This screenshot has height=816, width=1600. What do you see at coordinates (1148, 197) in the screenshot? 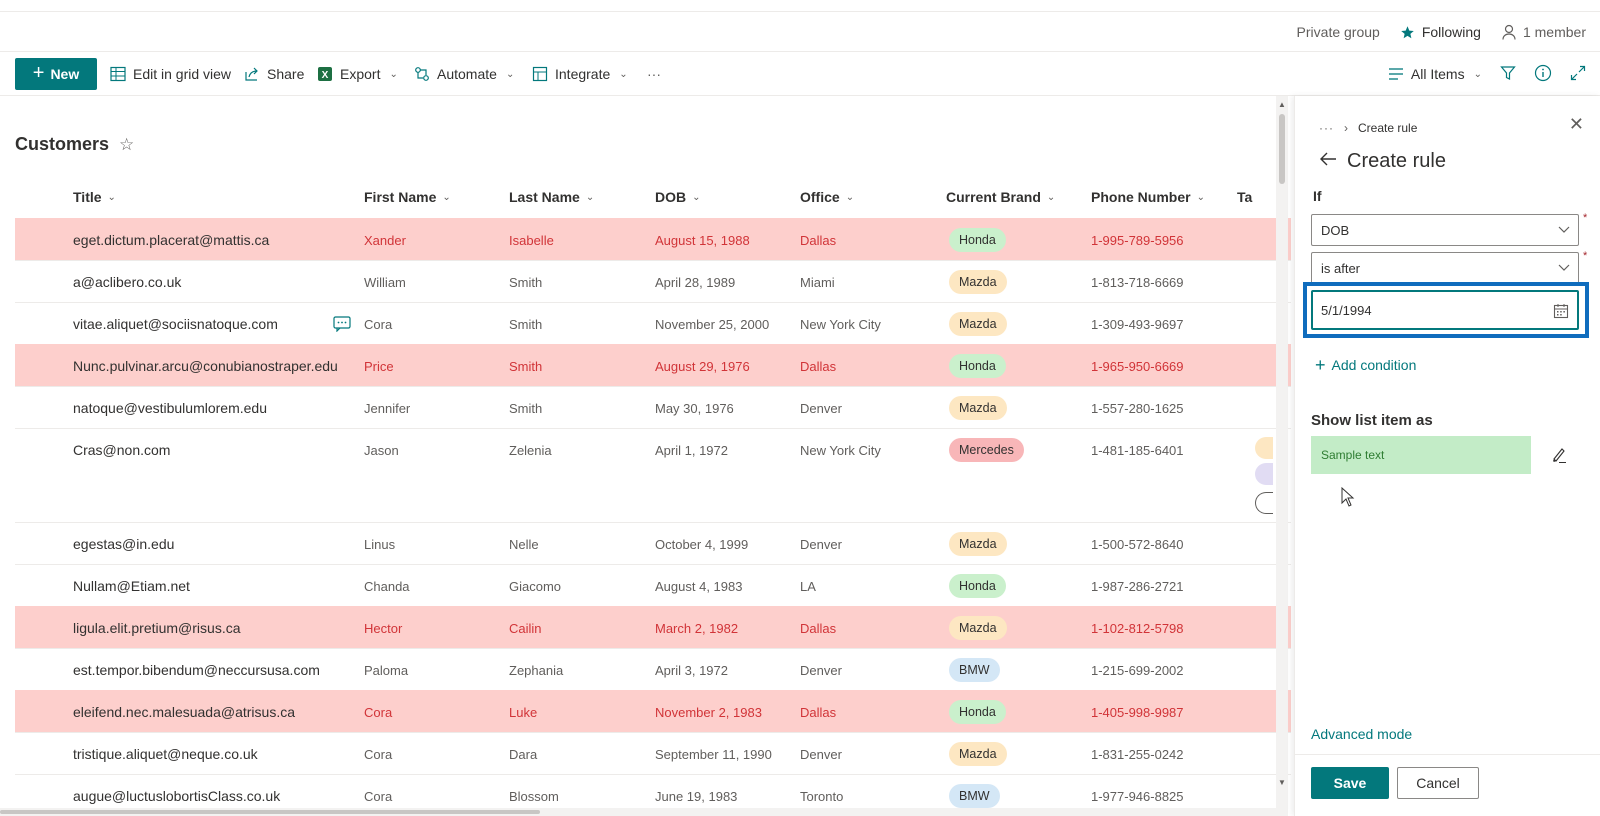
I see `column-header-phone: Phone Number ⌄` at bounding box center [1148, 197].